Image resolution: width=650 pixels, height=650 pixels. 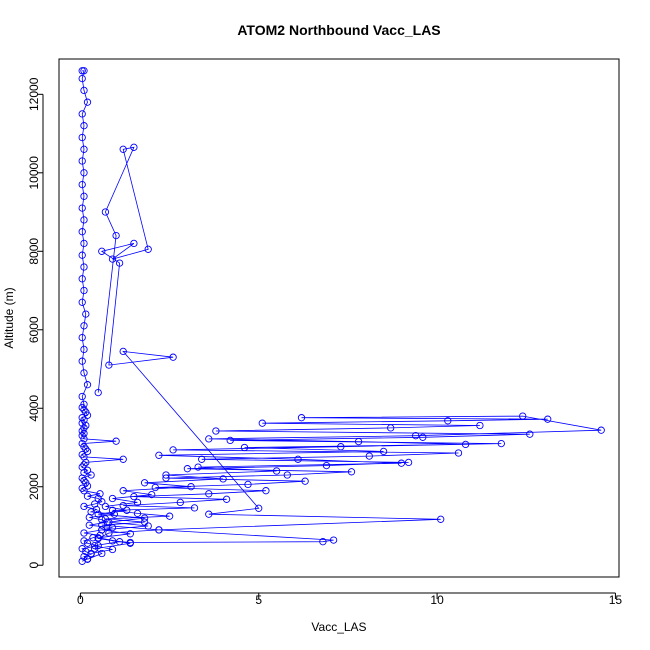 What do you see at coordinates (34, 173) in the screenshot?
I see `y-tick-label: 10000` at bounding box center [34, 173].